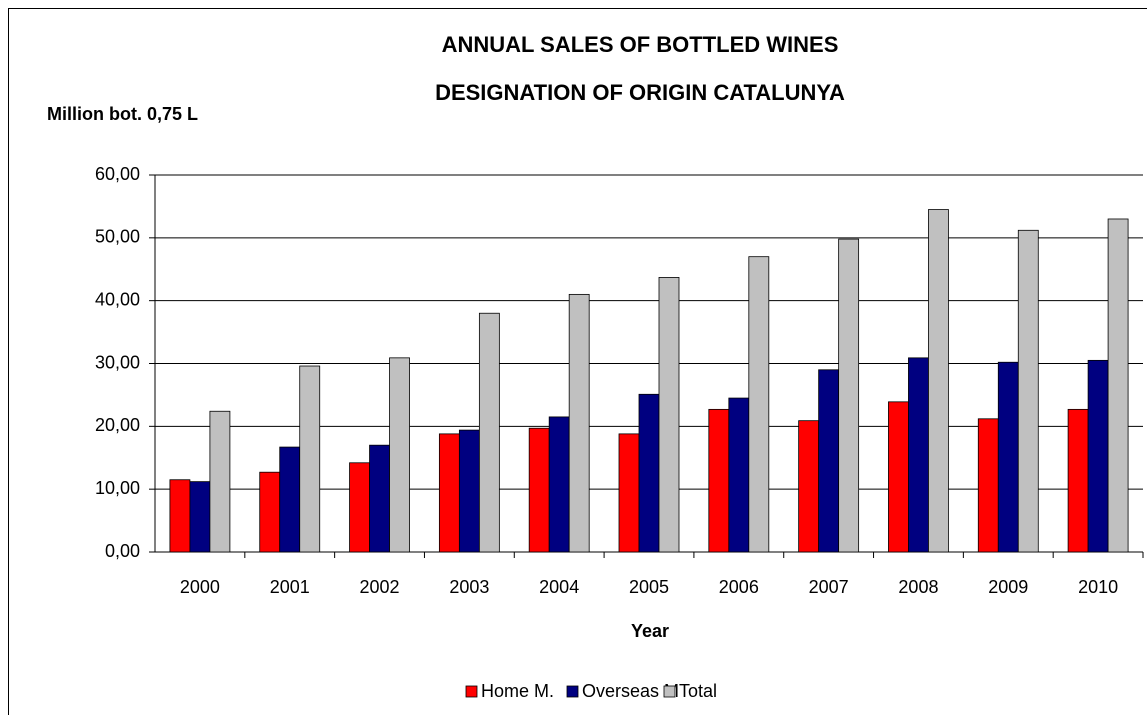  I want to click on x-tick-label: 2003, so click(469, 587).